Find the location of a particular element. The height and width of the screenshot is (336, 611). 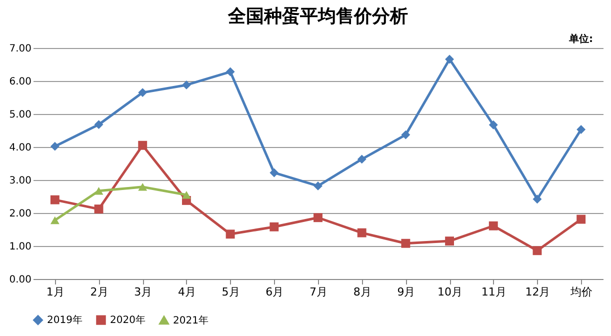

y-tick-label: 5.00 is located at coordinates (20, 115).